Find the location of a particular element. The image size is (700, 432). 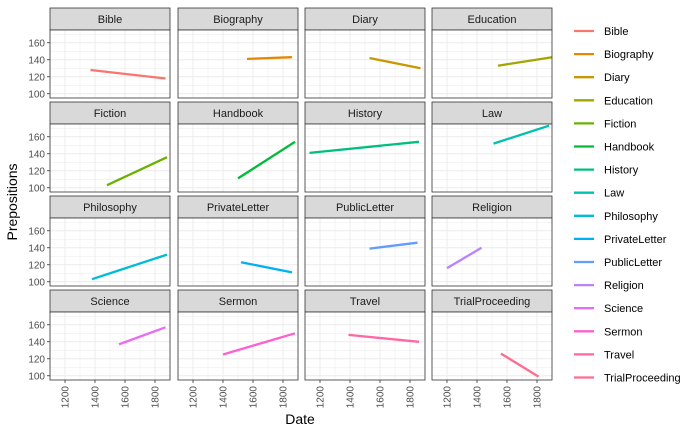

legend-label: Philosophy is located at coordinates (631, 217).